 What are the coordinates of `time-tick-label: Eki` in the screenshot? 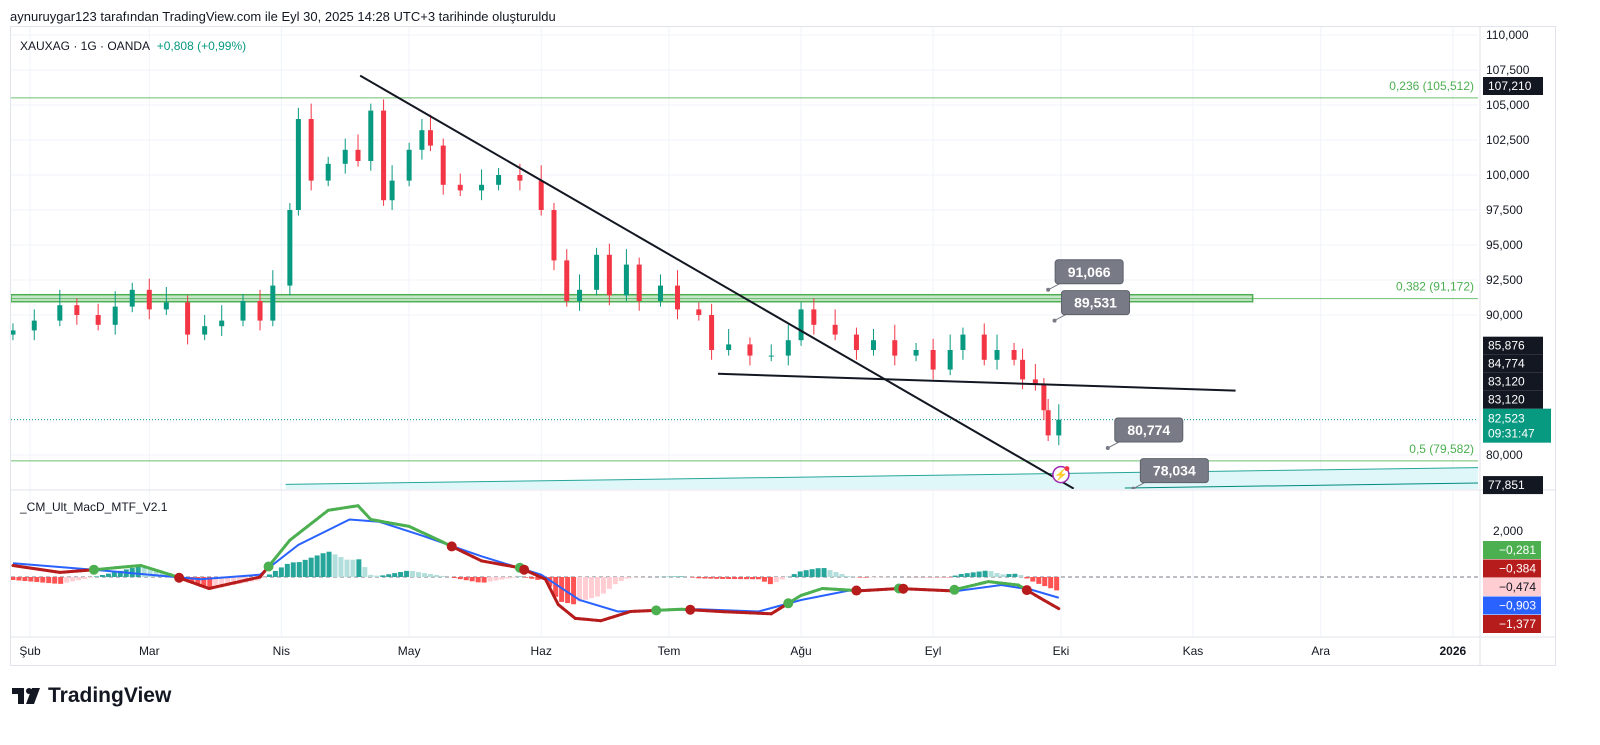 It's located at (1061, 651).